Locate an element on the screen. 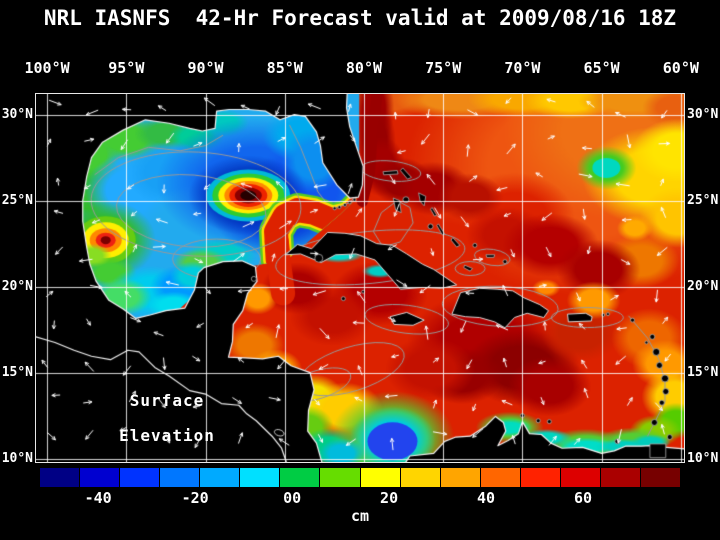  colorbar-tick-label: -20 is located at coordinates (195, 498).